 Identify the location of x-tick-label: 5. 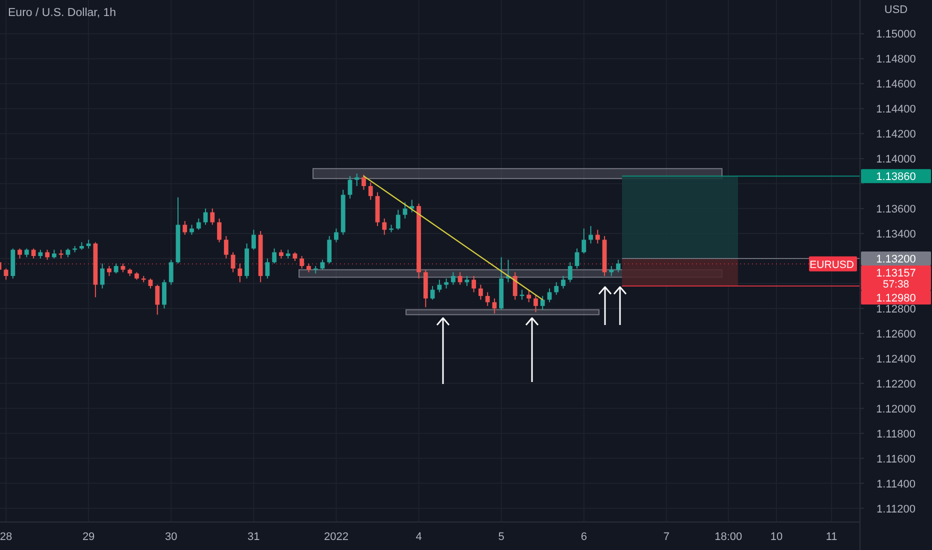
(501, 537).